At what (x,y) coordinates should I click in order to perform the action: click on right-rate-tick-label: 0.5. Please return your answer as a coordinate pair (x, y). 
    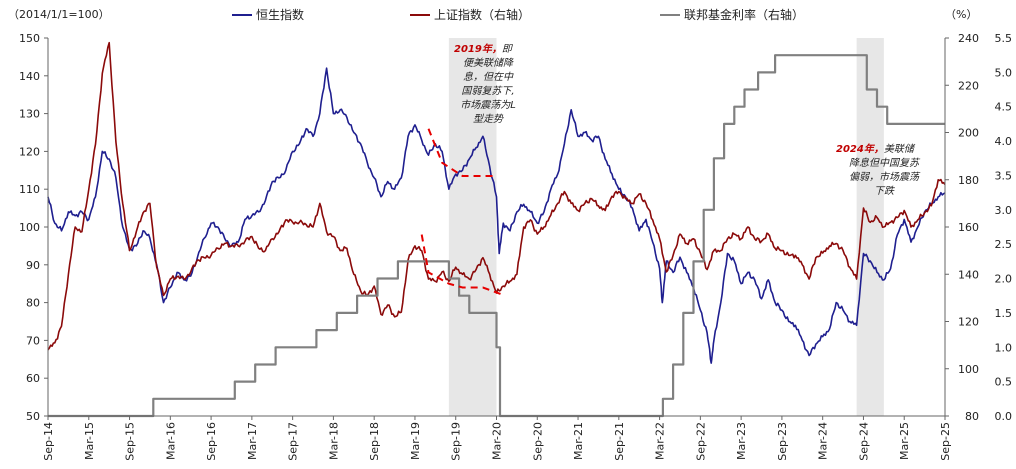
    Looking at the image, I should click on (1004, 382).